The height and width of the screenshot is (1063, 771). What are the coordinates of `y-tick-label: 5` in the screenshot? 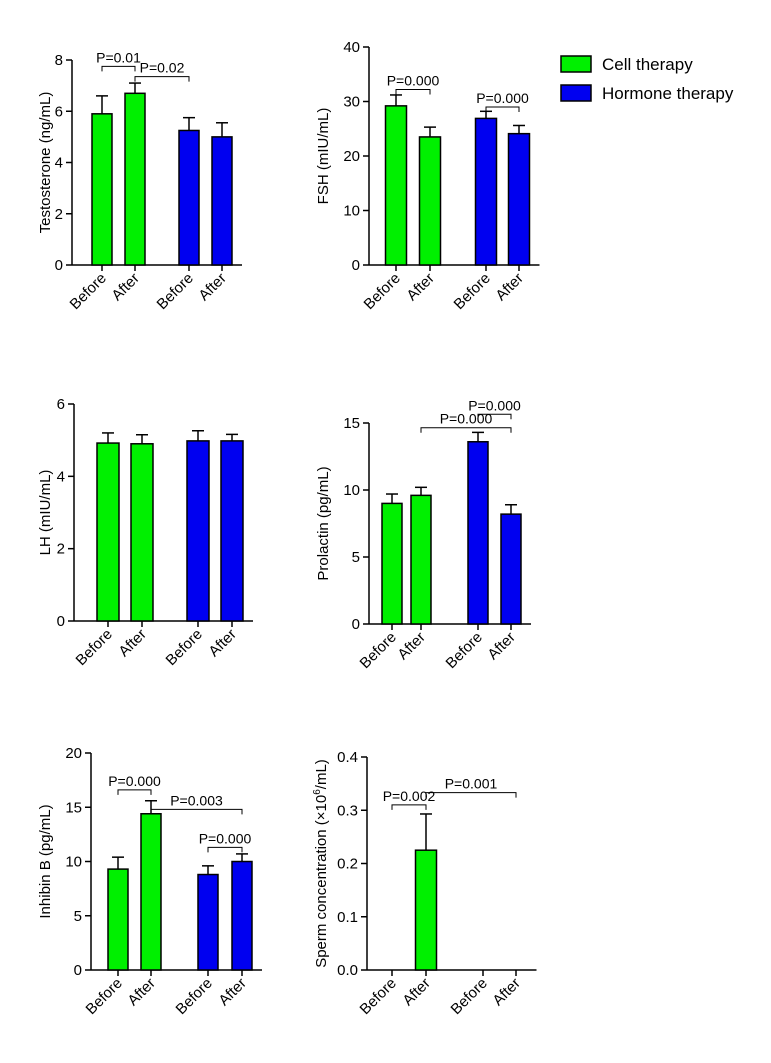 It's located at (78, 916).